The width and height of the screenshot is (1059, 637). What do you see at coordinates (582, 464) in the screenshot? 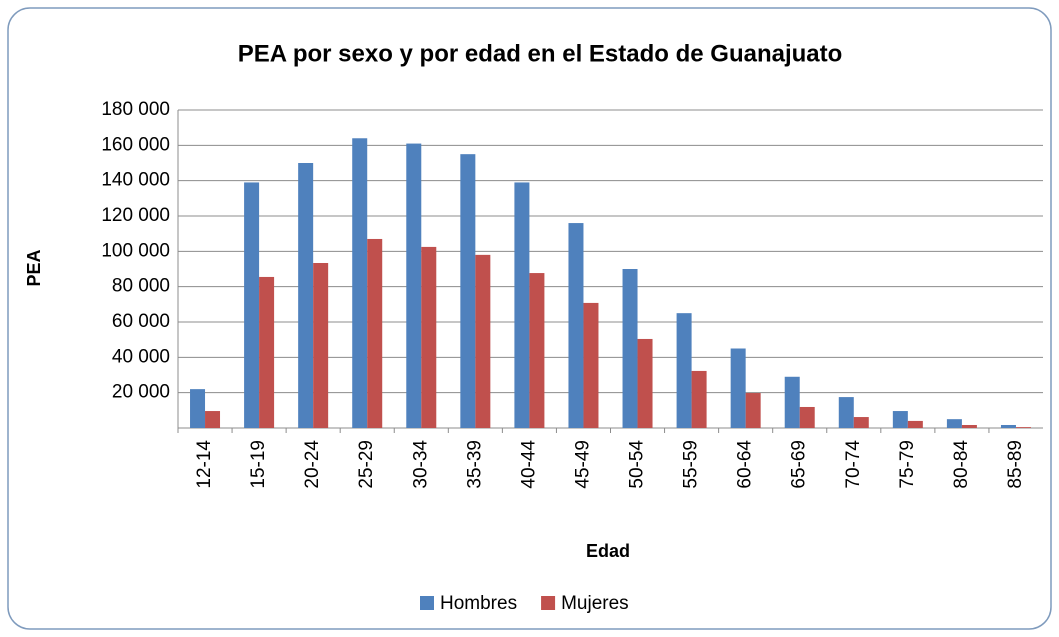
I see `x-tick-label: 45-49` at bounding box center [582, 464].